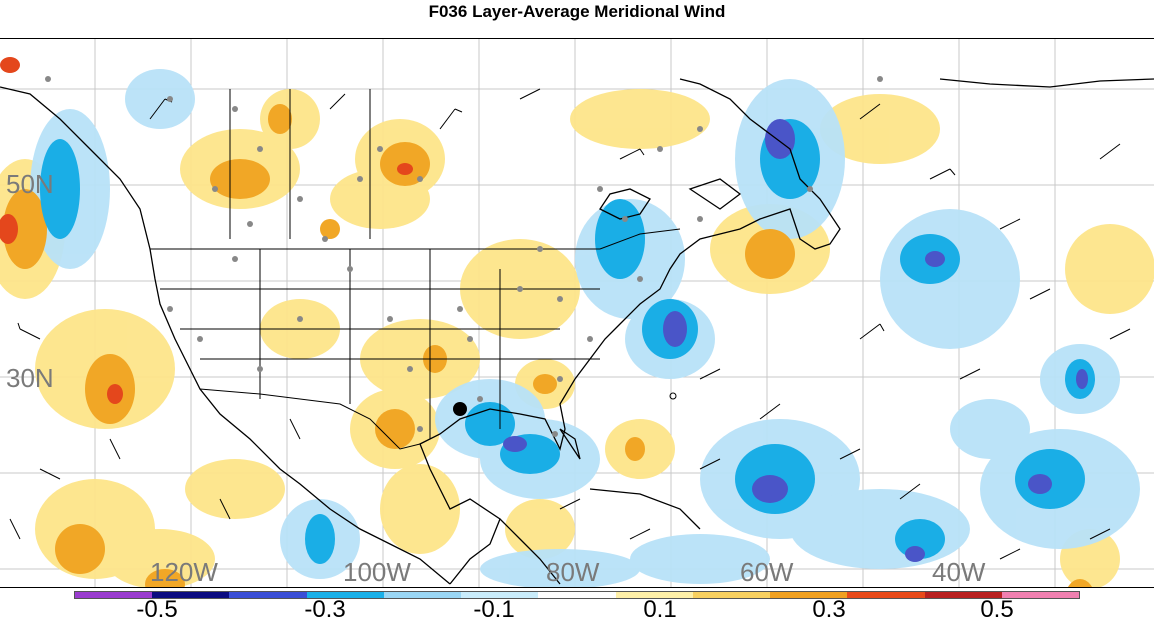 The width and height of the screenshot is (1154, 623). What do you see at coordinates (673, 396) in the screenshot?
I see `buoy-marker` at bounding box center [673, 396].